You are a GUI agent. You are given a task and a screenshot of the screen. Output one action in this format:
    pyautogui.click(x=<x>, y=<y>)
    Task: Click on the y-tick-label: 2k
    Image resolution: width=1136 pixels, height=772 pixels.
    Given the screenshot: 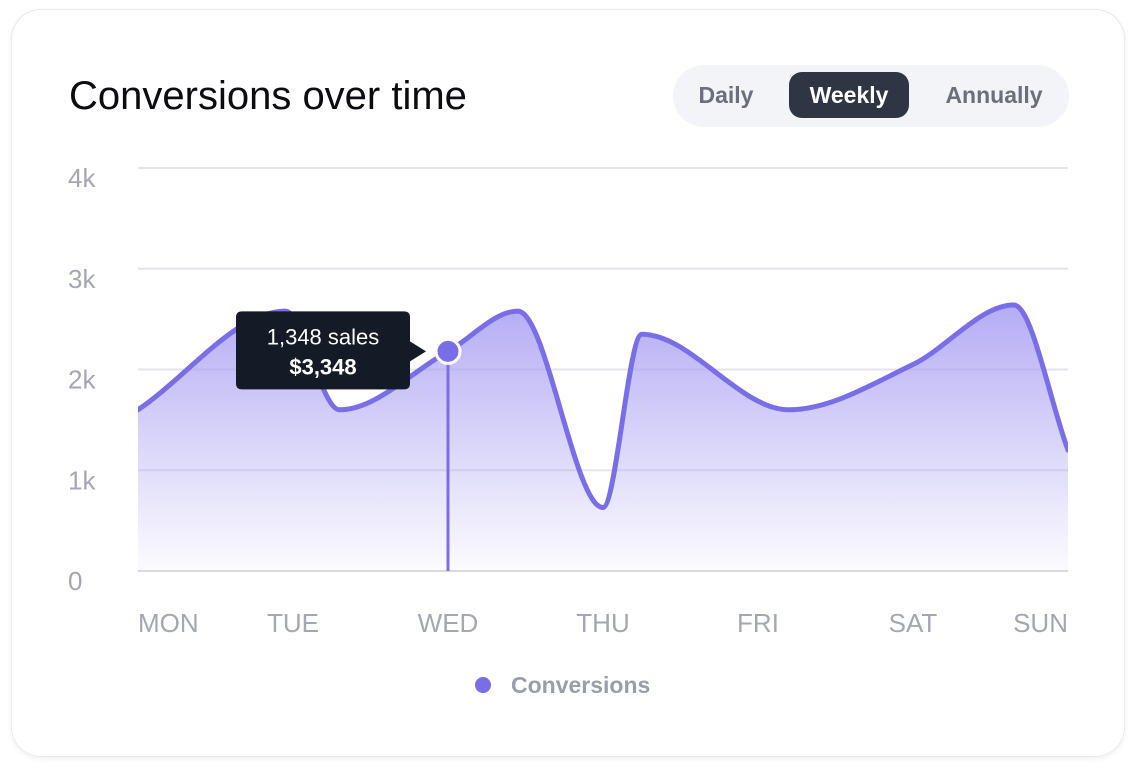 What is the action you would take?
    pyautogui.click(x=82, y=380)
    